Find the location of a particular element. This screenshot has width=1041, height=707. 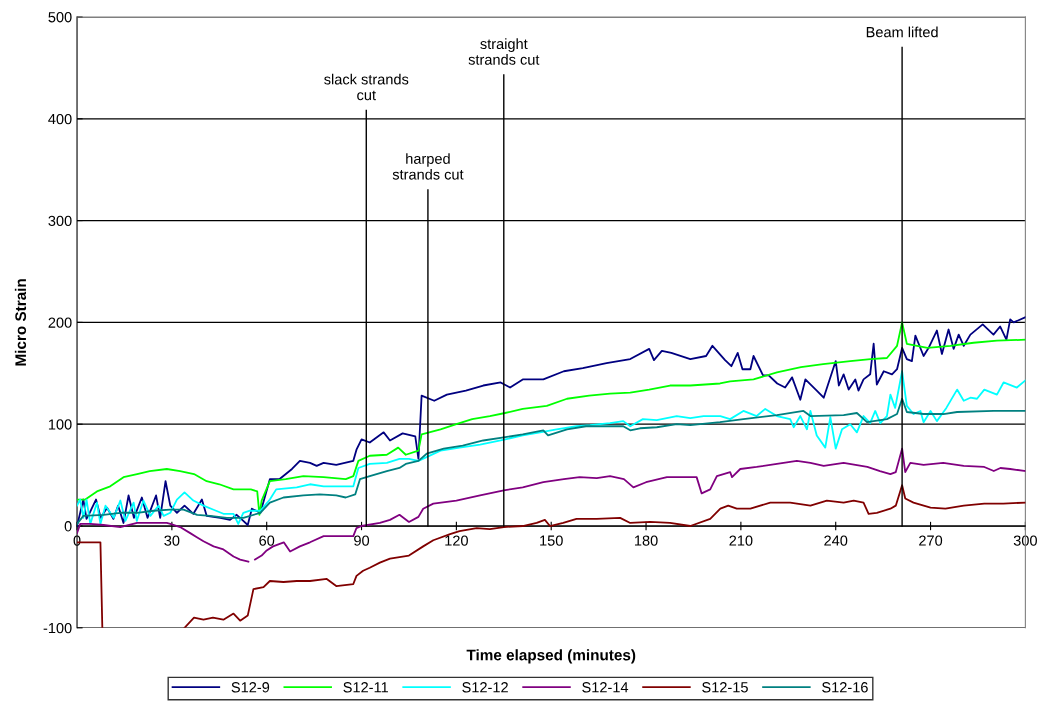

ref-line-label: harped strands cut is located at coordinates (428, 166).